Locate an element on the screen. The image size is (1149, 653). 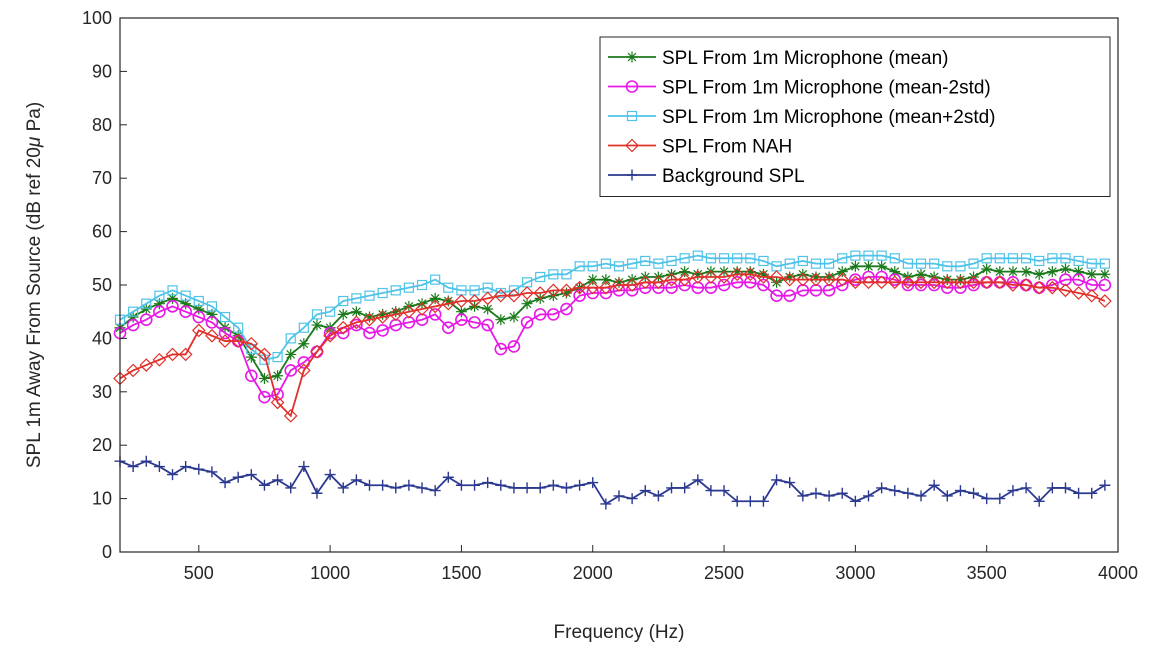
legend-label: SPL From 1m Microphone (mean+2std) is located at coordinates (829, 117).